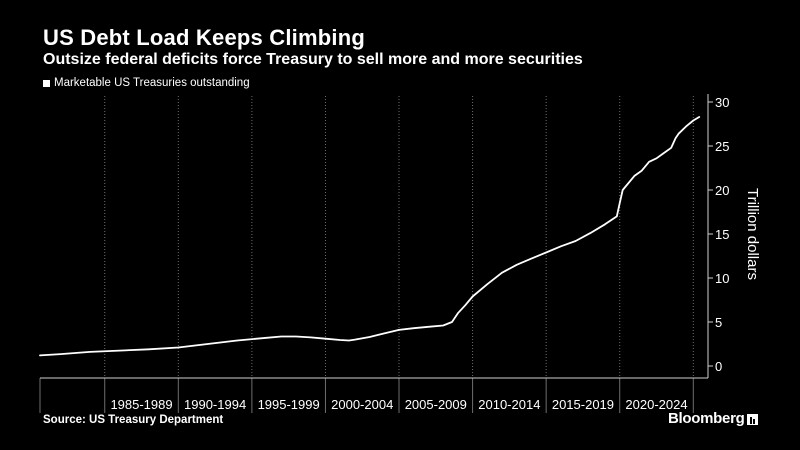 The width and height of the screenshot is (800, 450). Describe the element at coordinates (722, 146) in the screenshot. I see `y-tick-label: 25` at that location.